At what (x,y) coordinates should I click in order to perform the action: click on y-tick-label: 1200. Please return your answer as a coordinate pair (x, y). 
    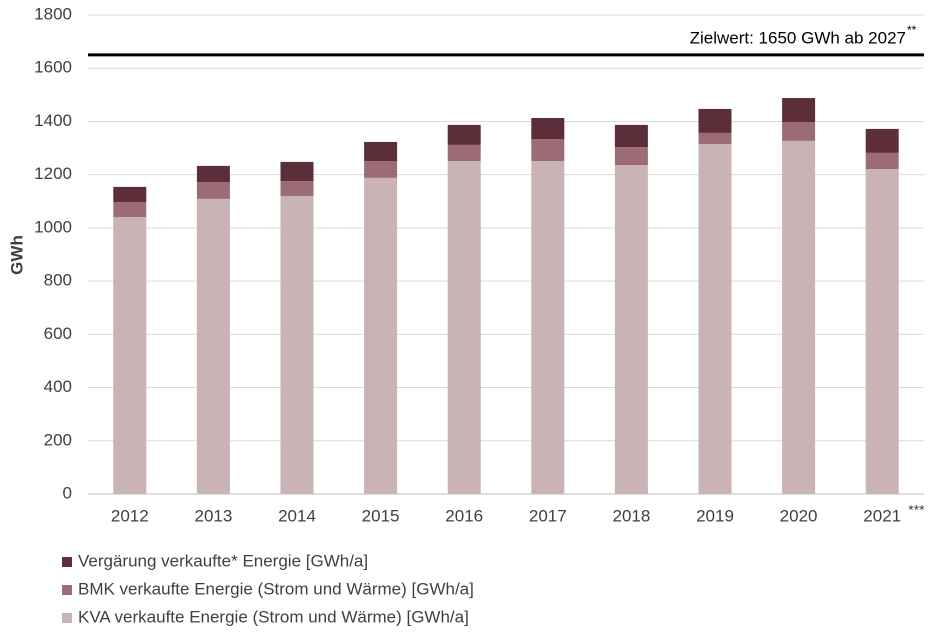
    Looking at the image, I should click on (53, 173).